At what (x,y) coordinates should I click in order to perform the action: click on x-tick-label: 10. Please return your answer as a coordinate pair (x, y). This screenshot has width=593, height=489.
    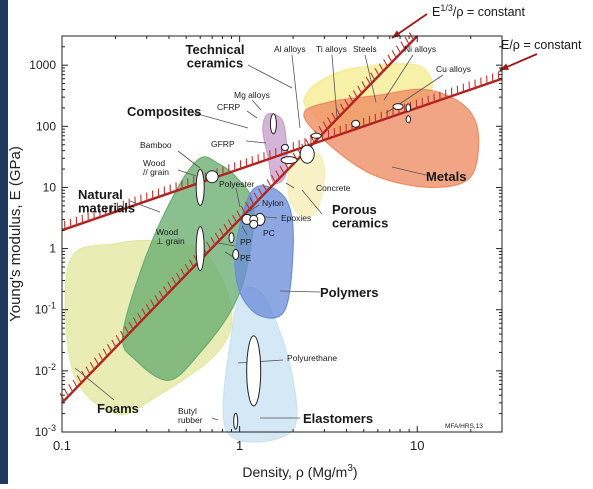
    Looking at the image, I should click on (417, 445).